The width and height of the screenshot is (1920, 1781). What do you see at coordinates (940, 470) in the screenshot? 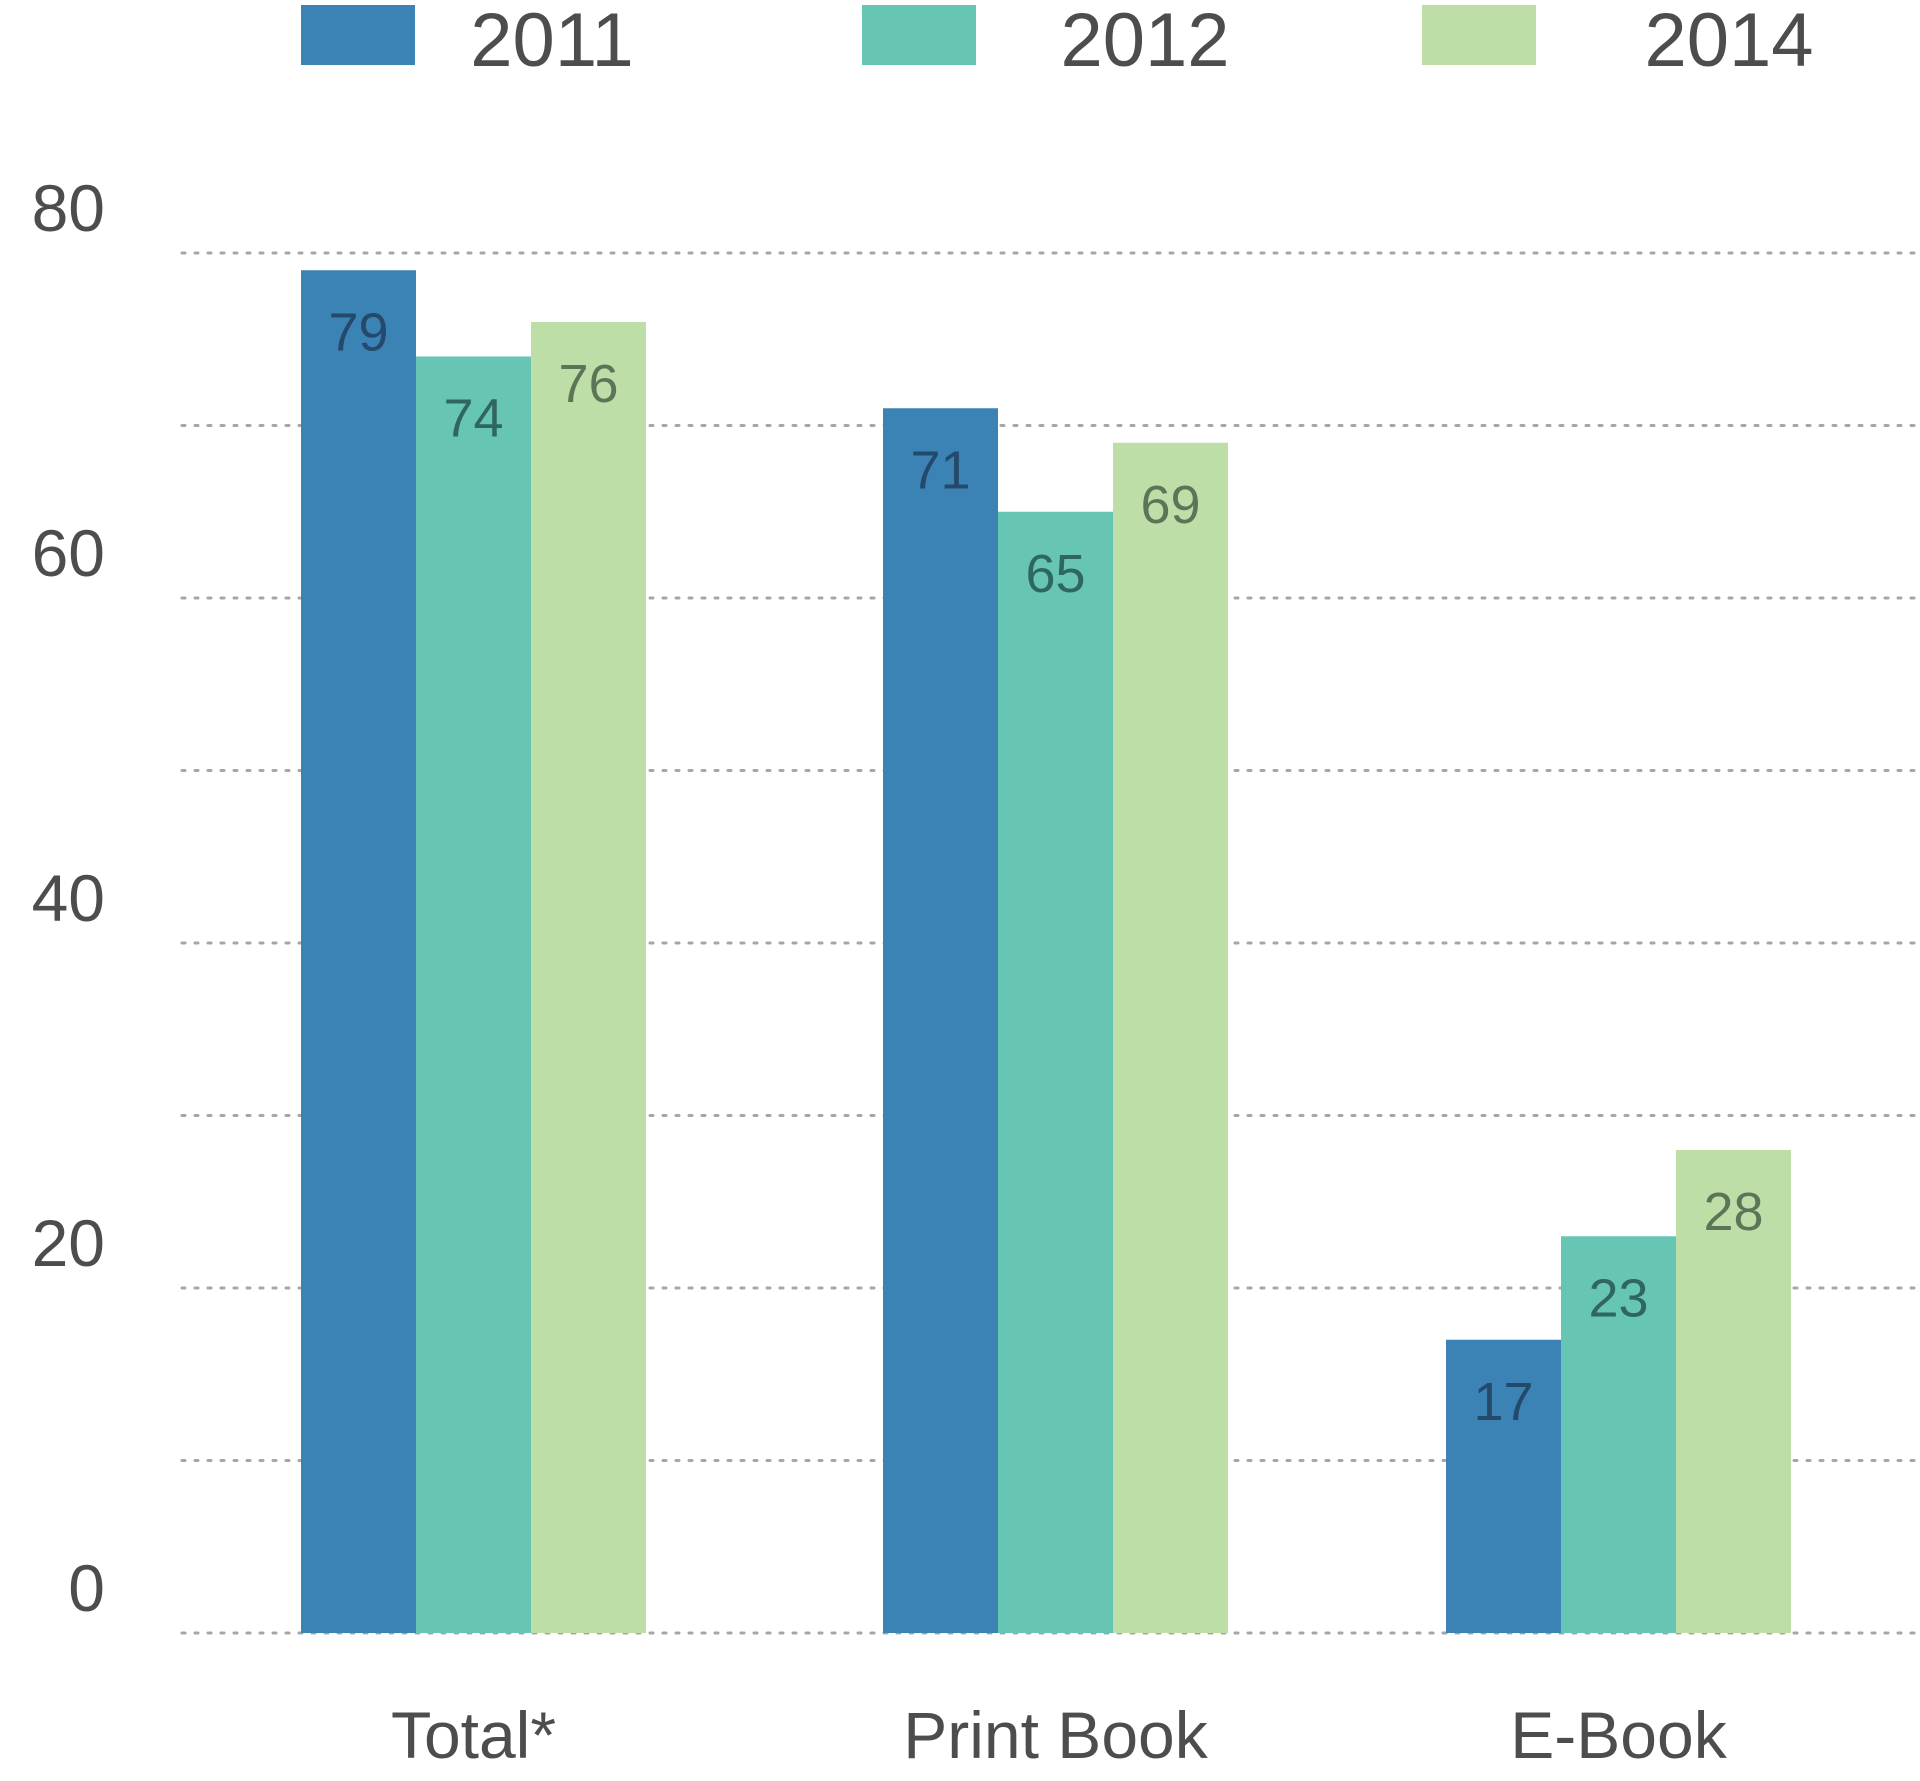
I see `value-label-2011-1: 71` at bounding box center [940, 470].